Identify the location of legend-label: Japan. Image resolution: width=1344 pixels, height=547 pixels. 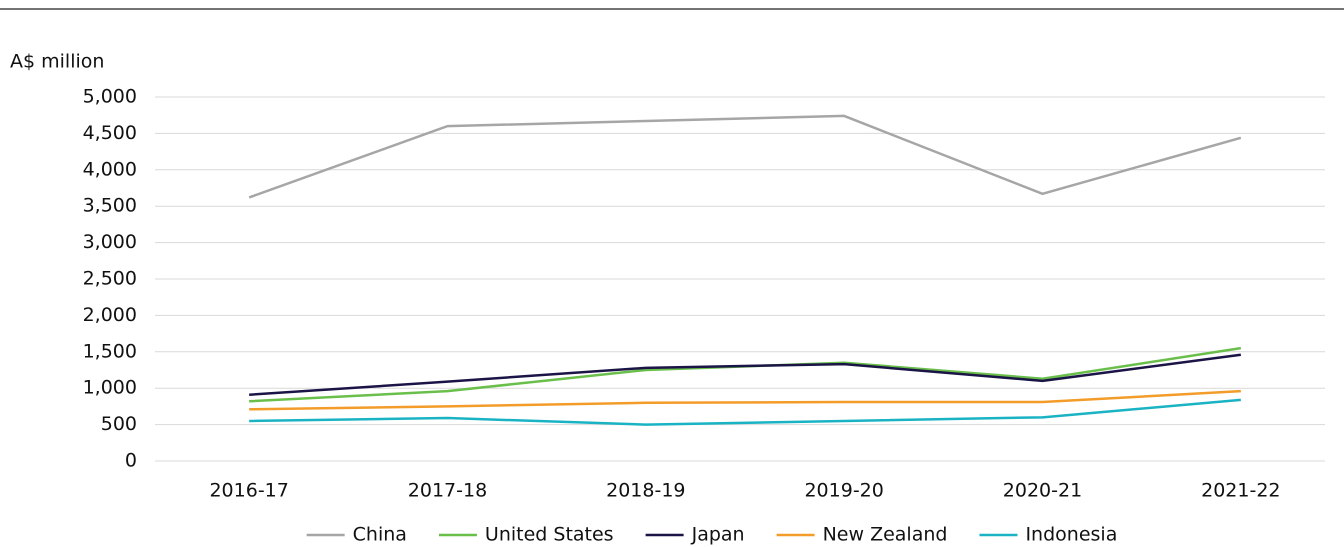
(718, 535).